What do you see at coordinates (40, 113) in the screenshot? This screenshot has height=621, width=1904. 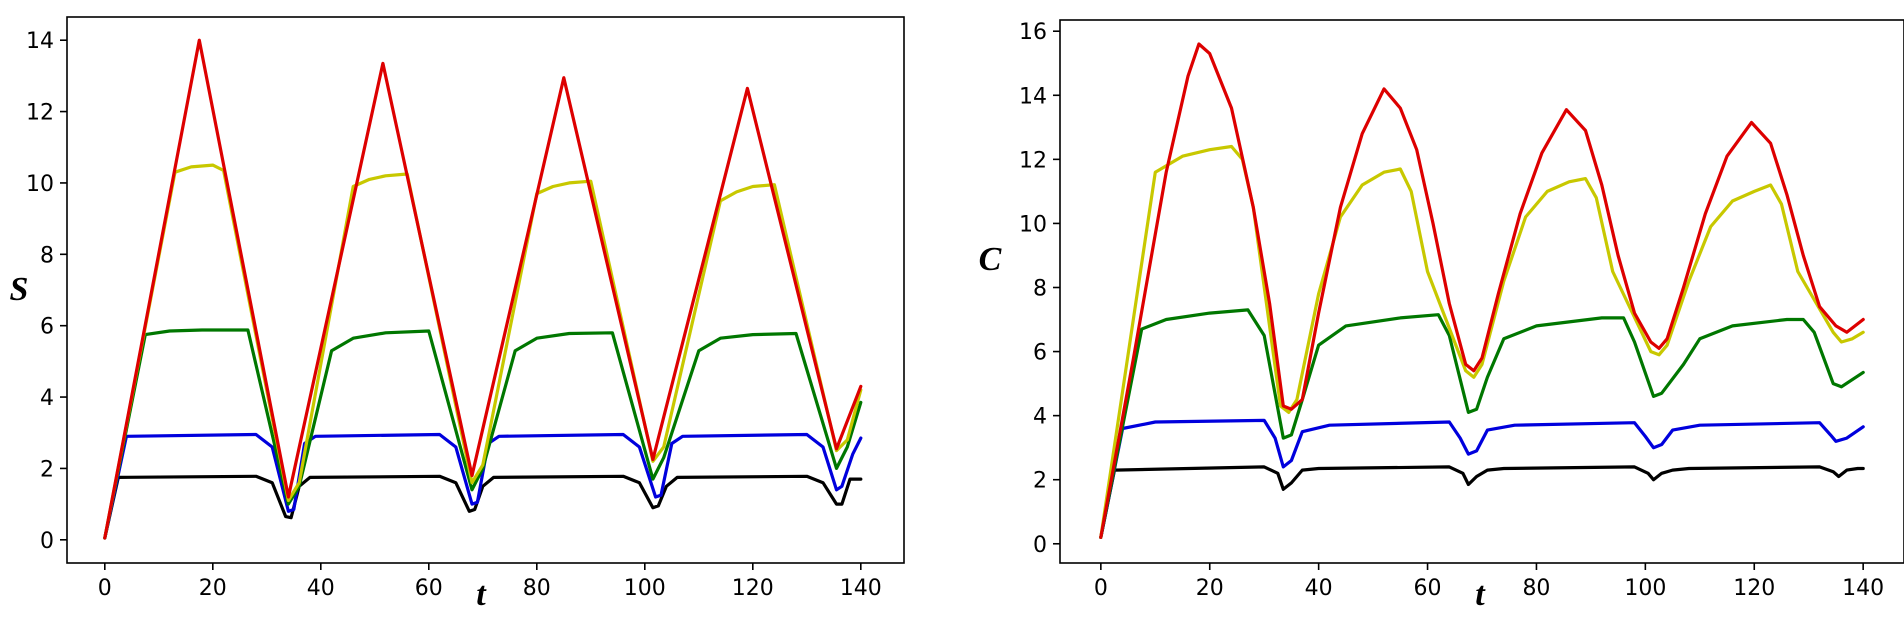 I see `left-y-tick-label: 12` at bounding box center [40, 113].